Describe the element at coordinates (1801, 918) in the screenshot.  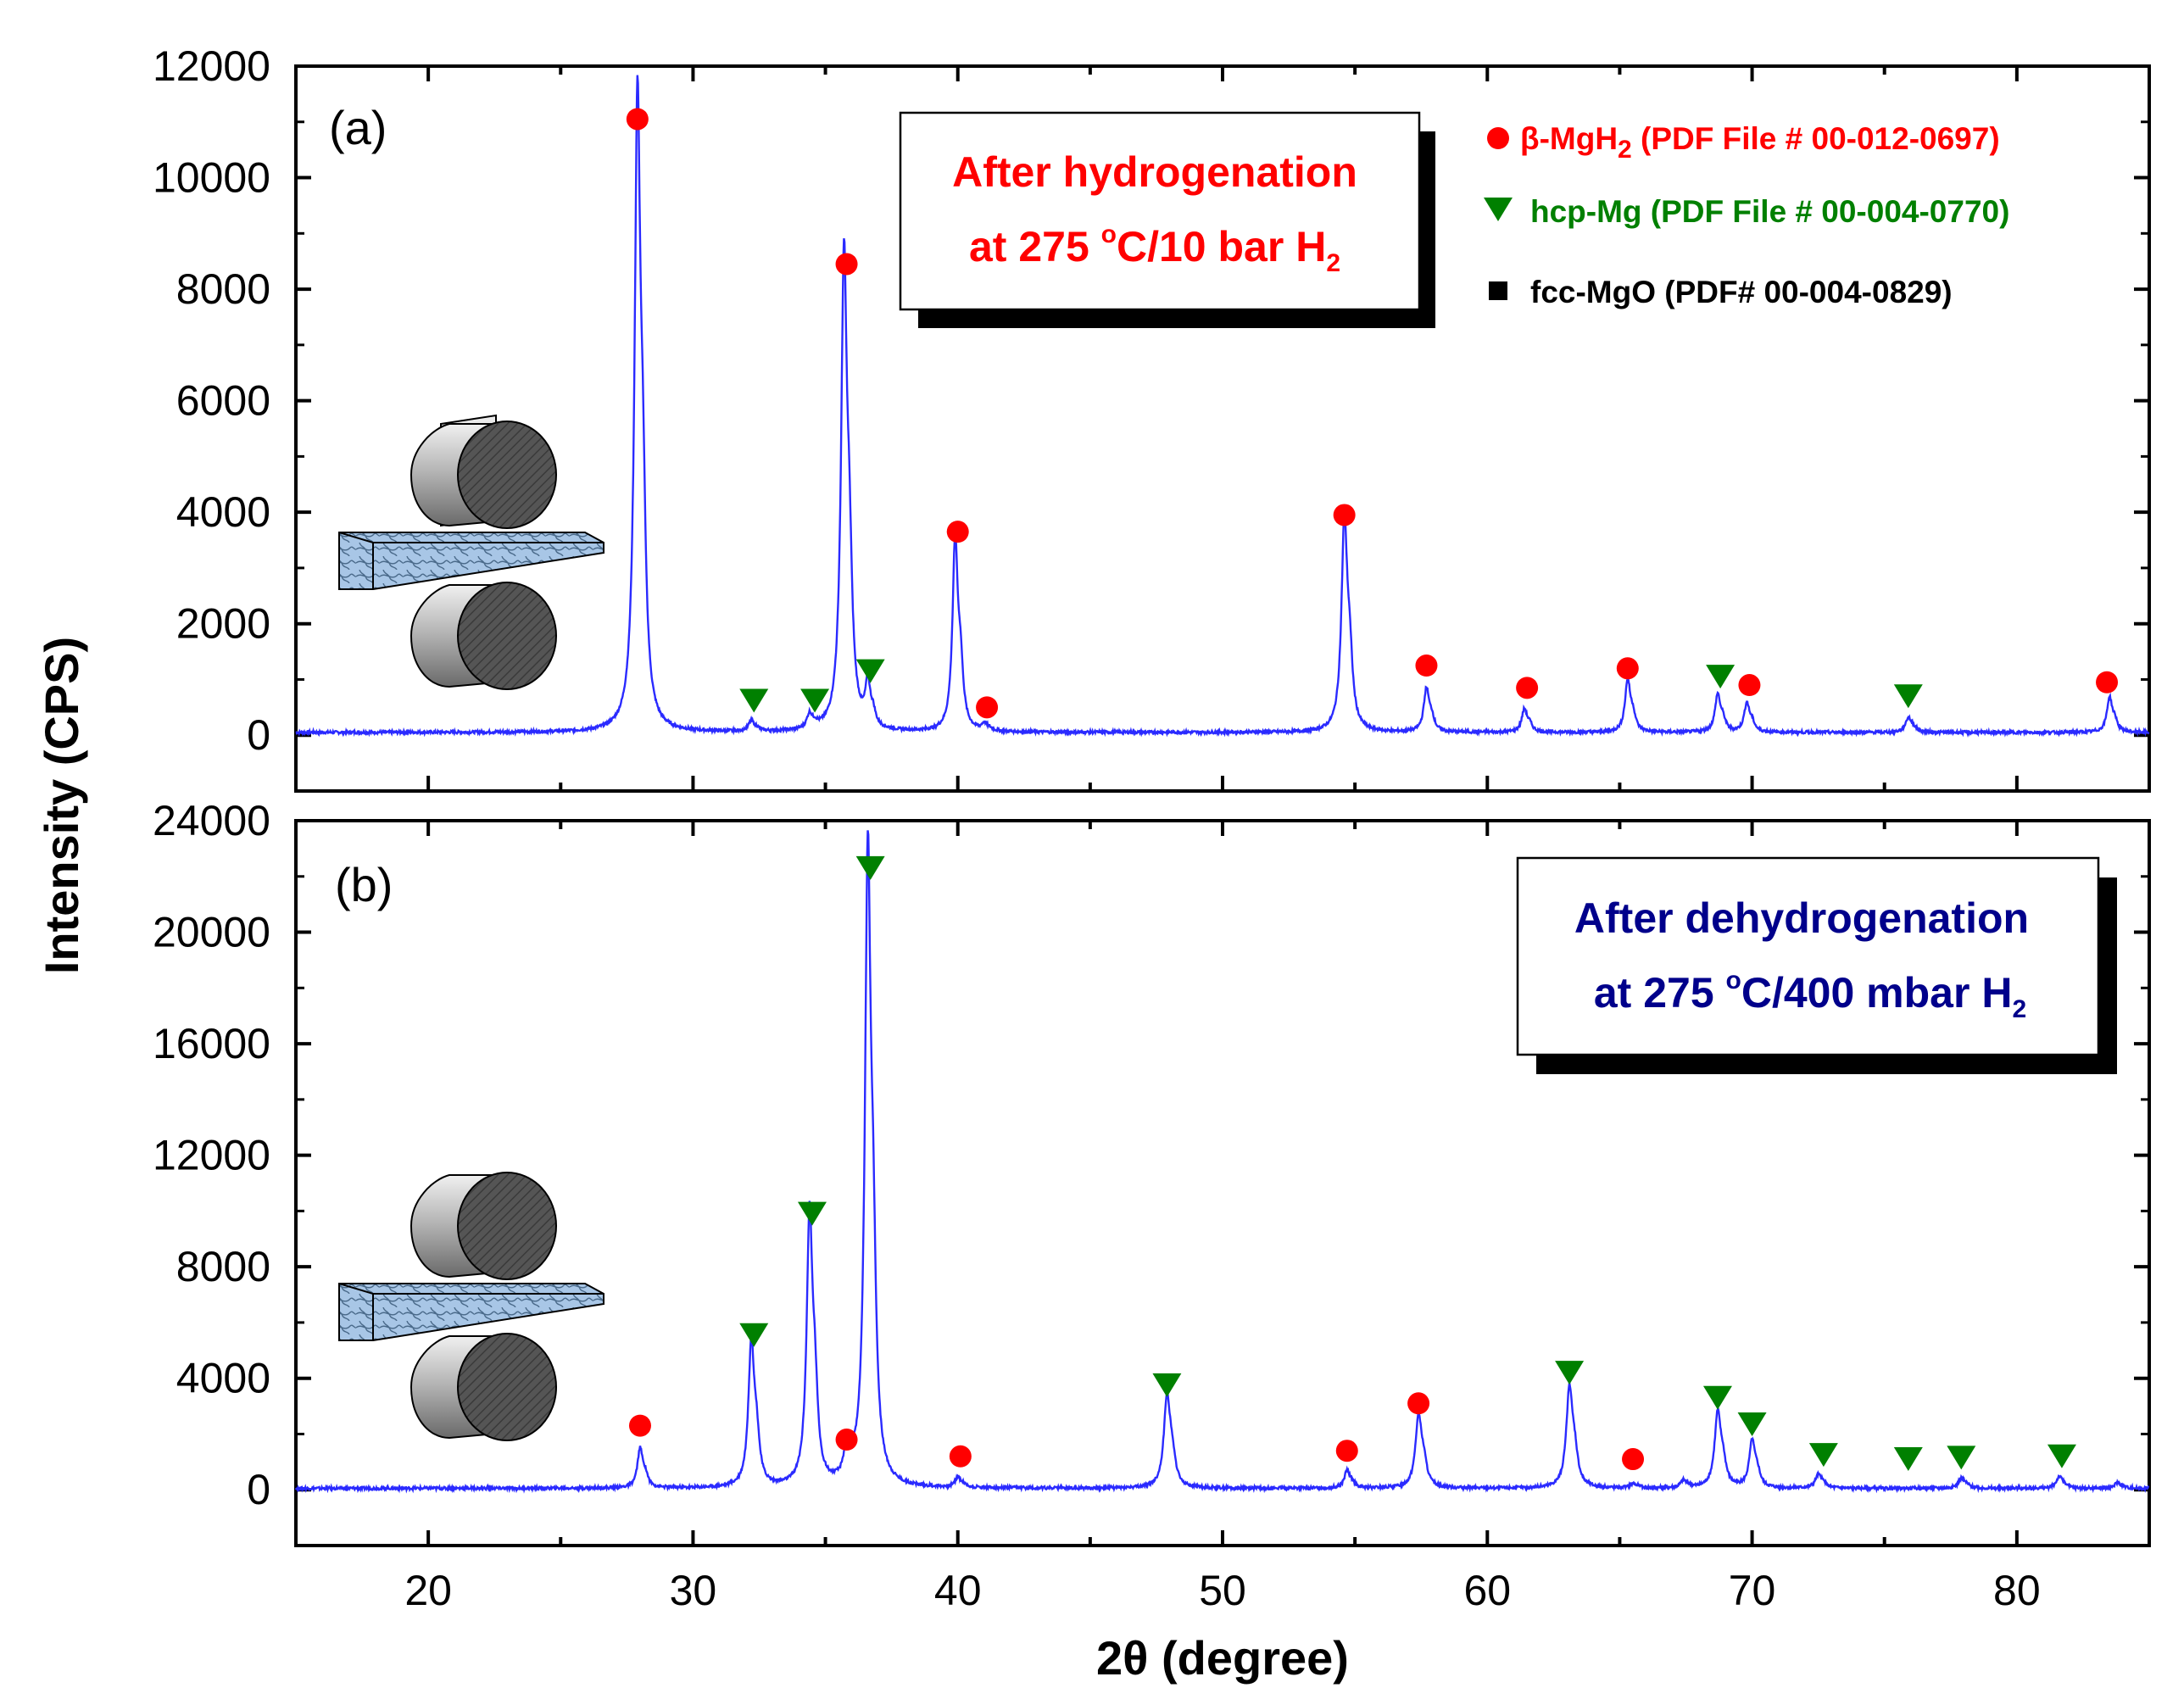
I see `annotation-line1-b: After dehydrogenation` at that location.